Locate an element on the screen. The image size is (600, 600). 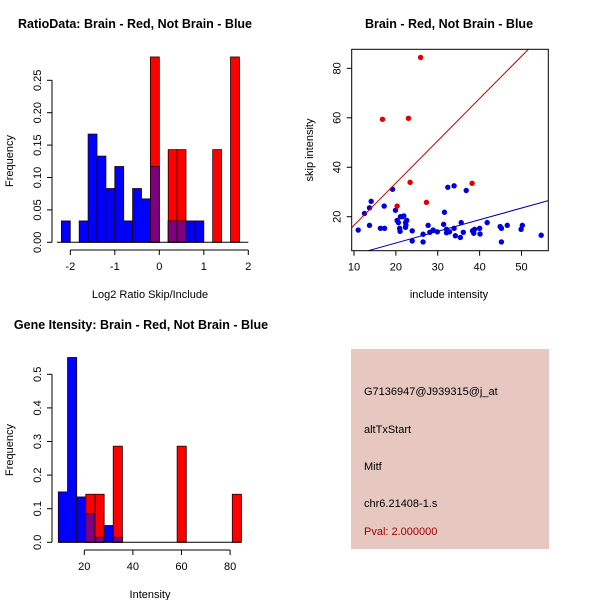
y-tick-label: 0.15 is located at coordinates (38, 144).